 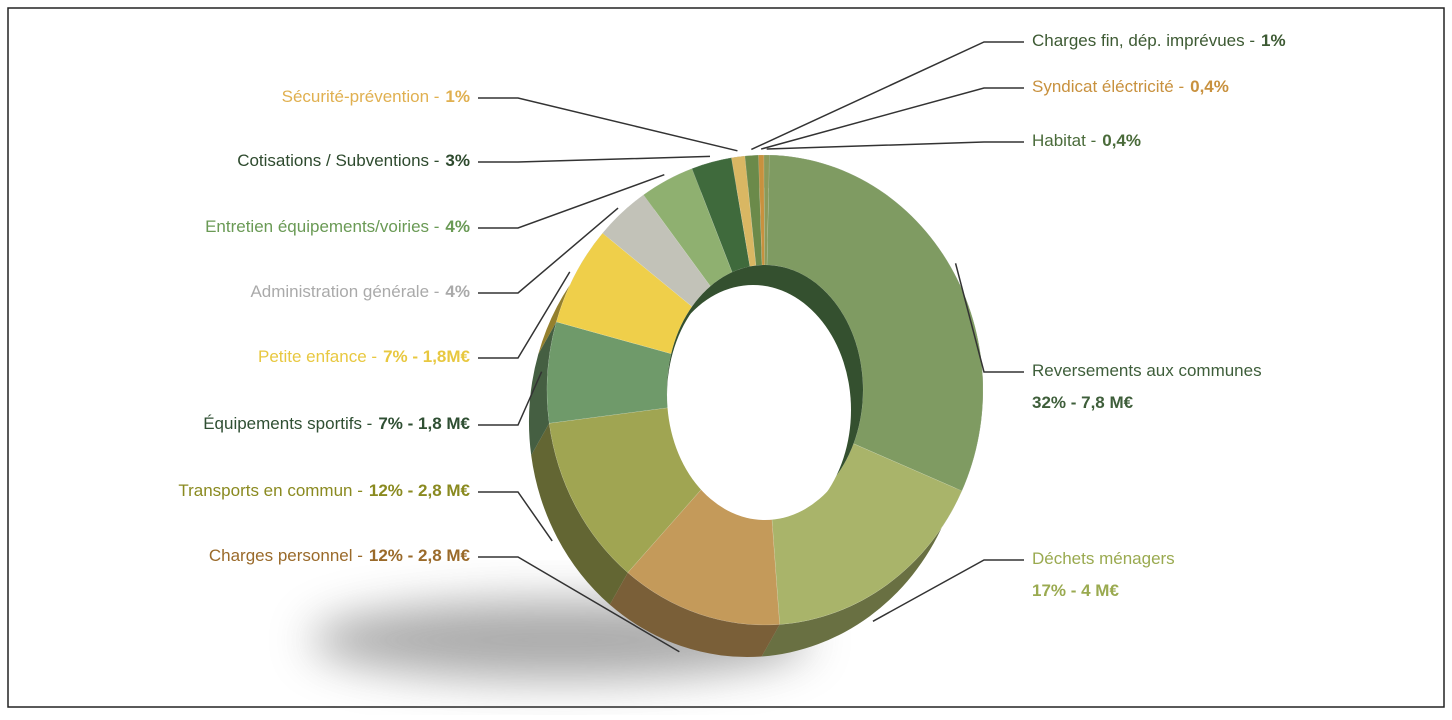 I want to click on slice-label: Déchets ménagers 17% - 4 M€, so click(x=1103, y=574).